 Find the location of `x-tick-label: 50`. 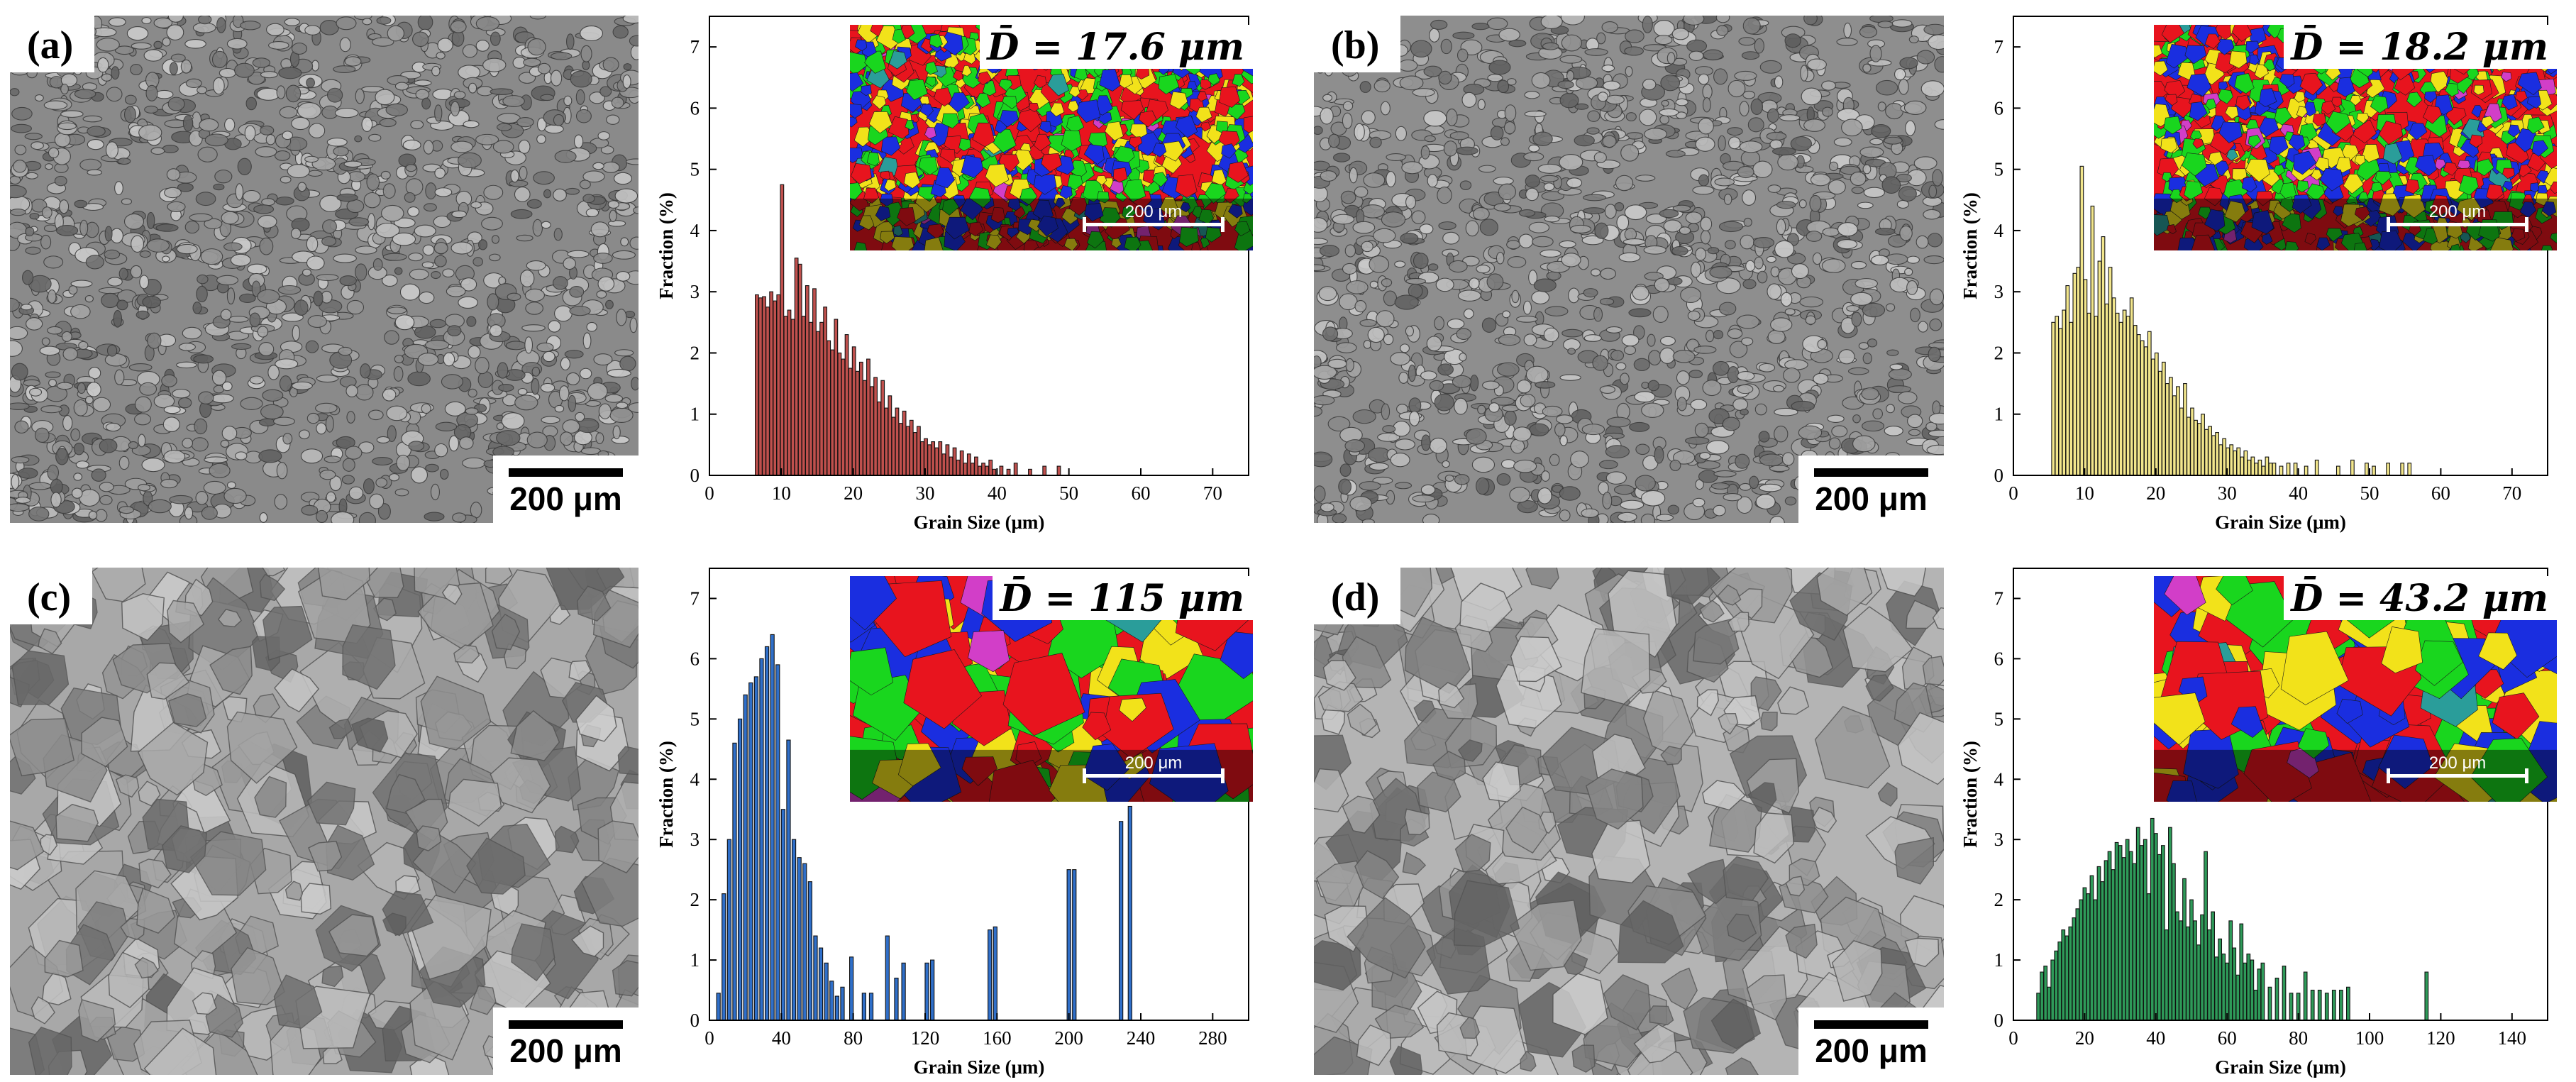

x-tick-label: 50 is located at coordinates (2369, 493).